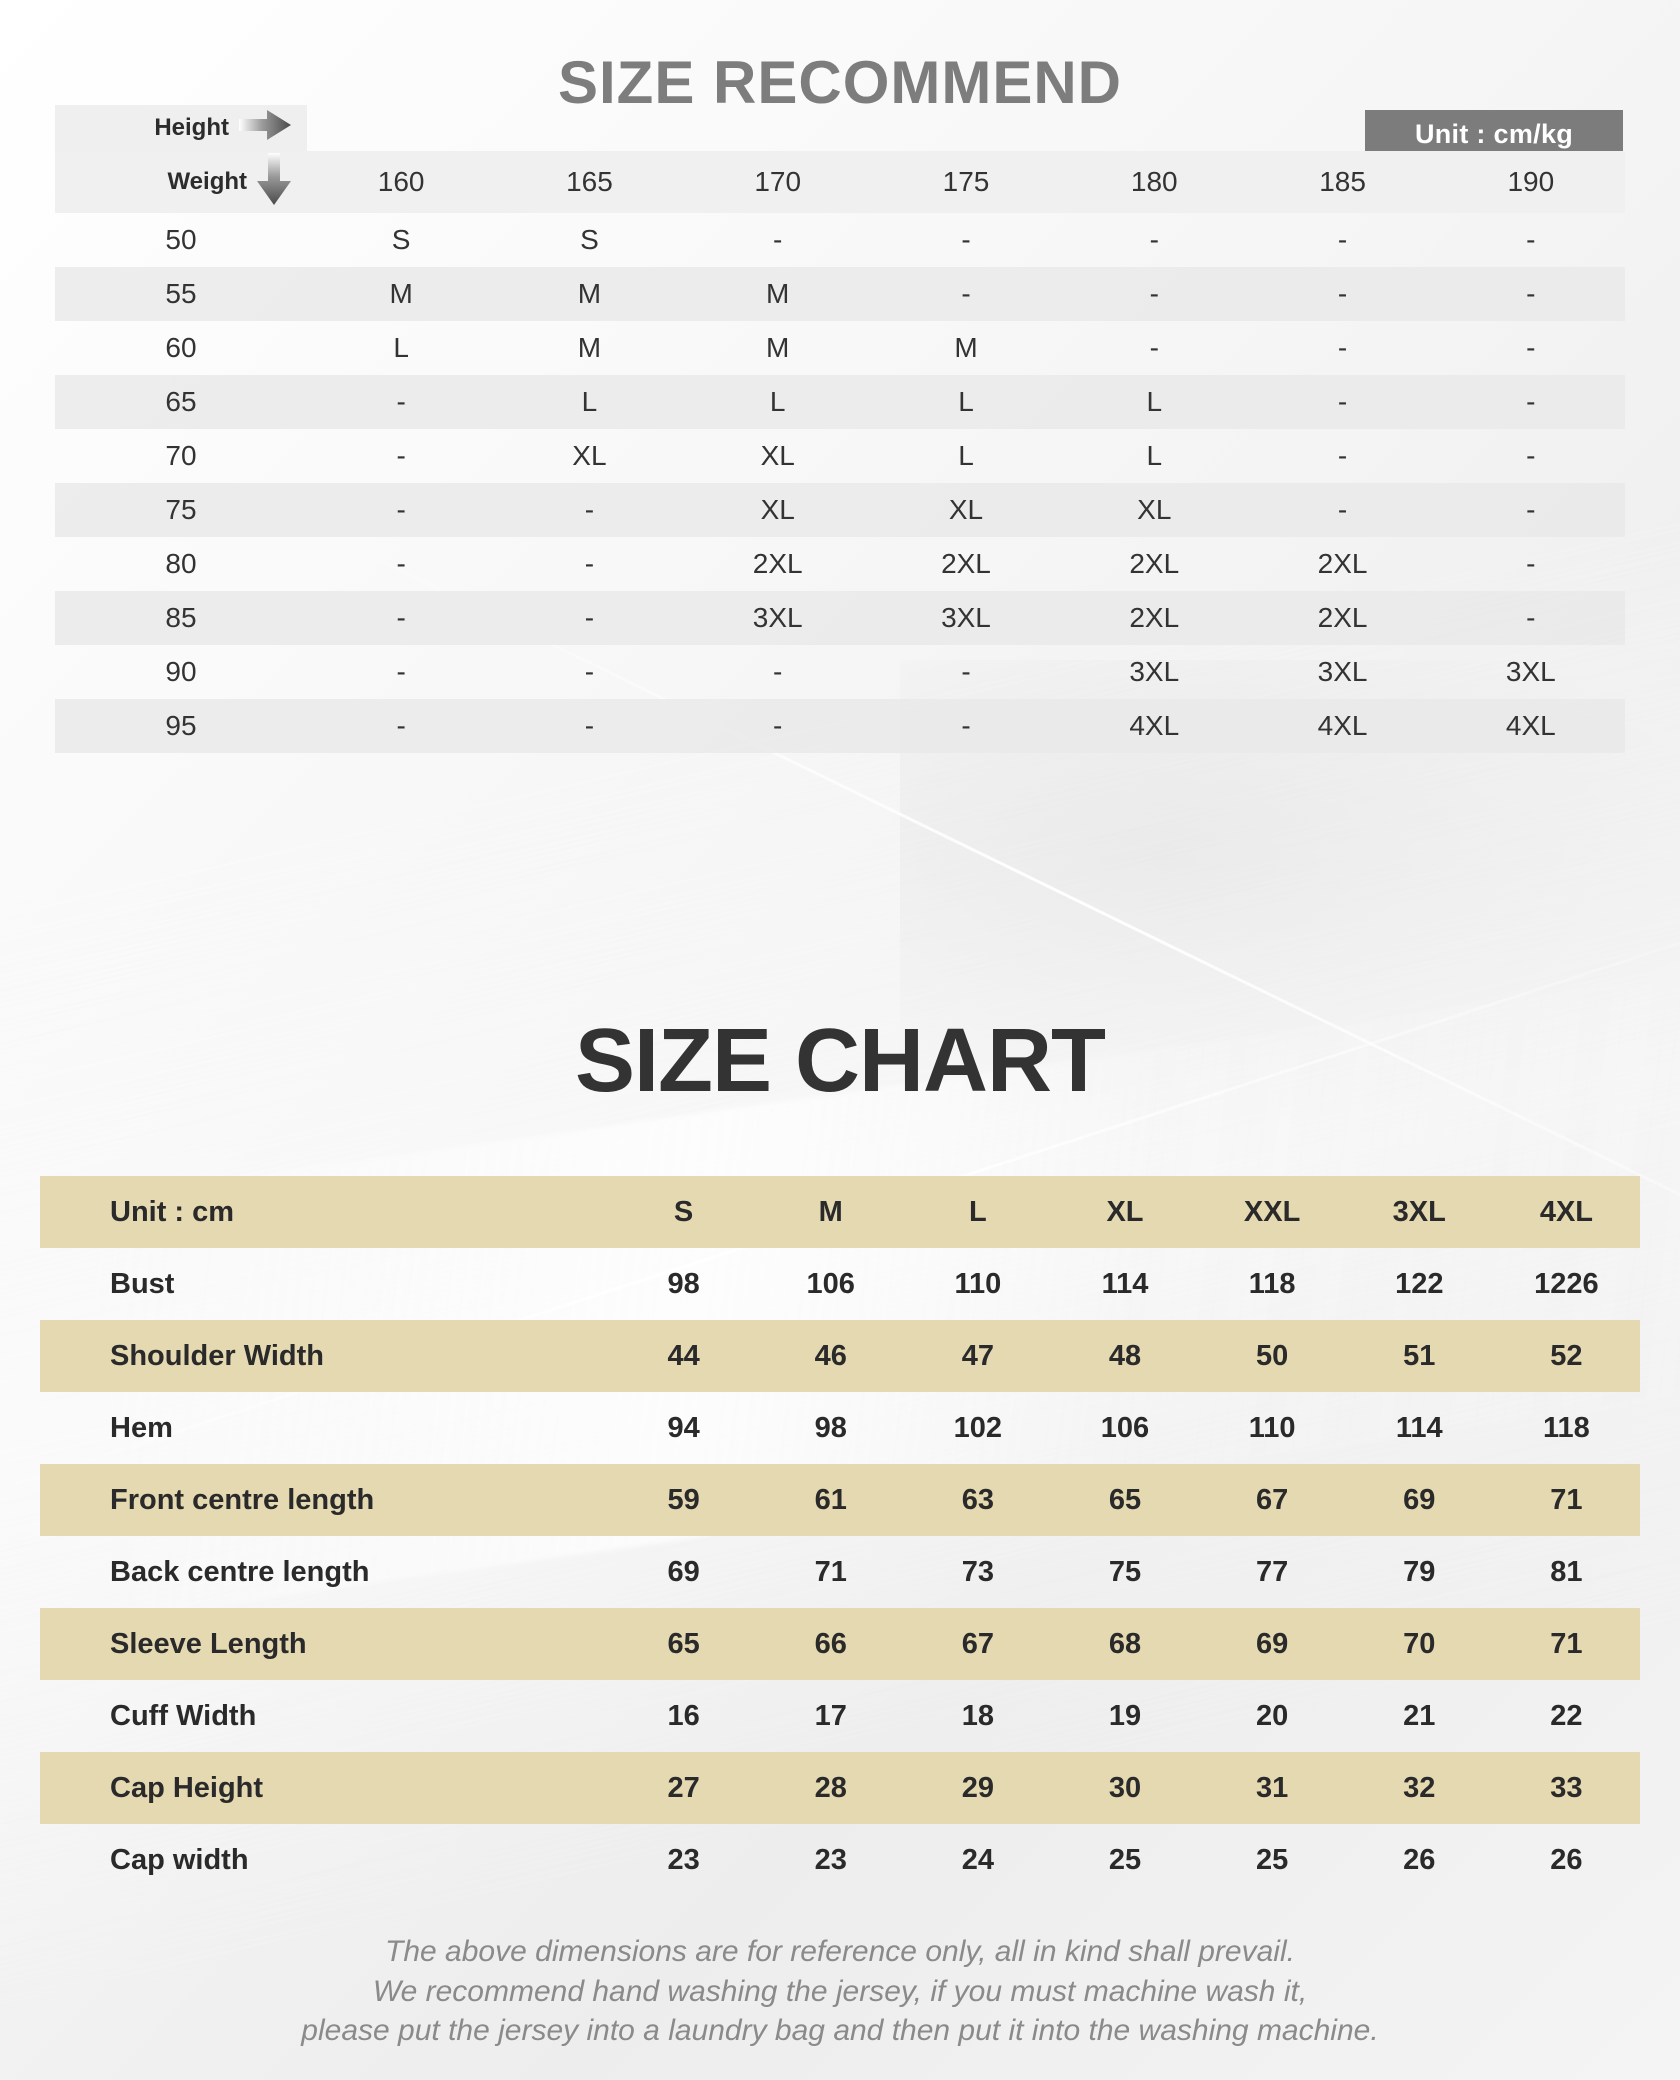  What do you see at coordinates (978, 1283) in the screenshot?
I see `measurement-value: 110` at bounding box center [978, 1283].